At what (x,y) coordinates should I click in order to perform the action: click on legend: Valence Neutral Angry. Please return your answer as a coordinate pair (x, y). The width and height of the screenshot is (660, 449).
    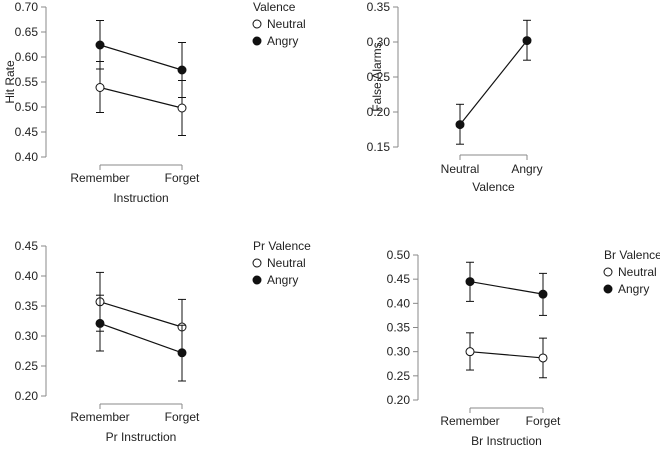
    Looking at the image, I should click on (279, 24).